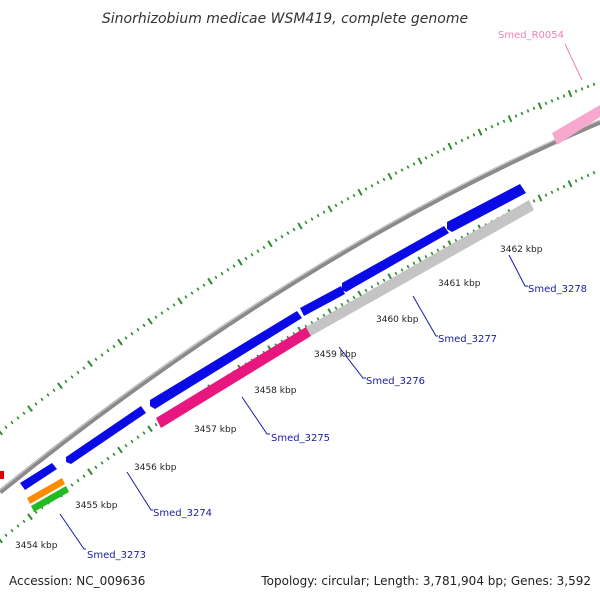  What do you see at coordinates (395, 381) in the screenshot?
I see `gene-label-smed-3276: Smed_3276` at bounding box center [395, 381].